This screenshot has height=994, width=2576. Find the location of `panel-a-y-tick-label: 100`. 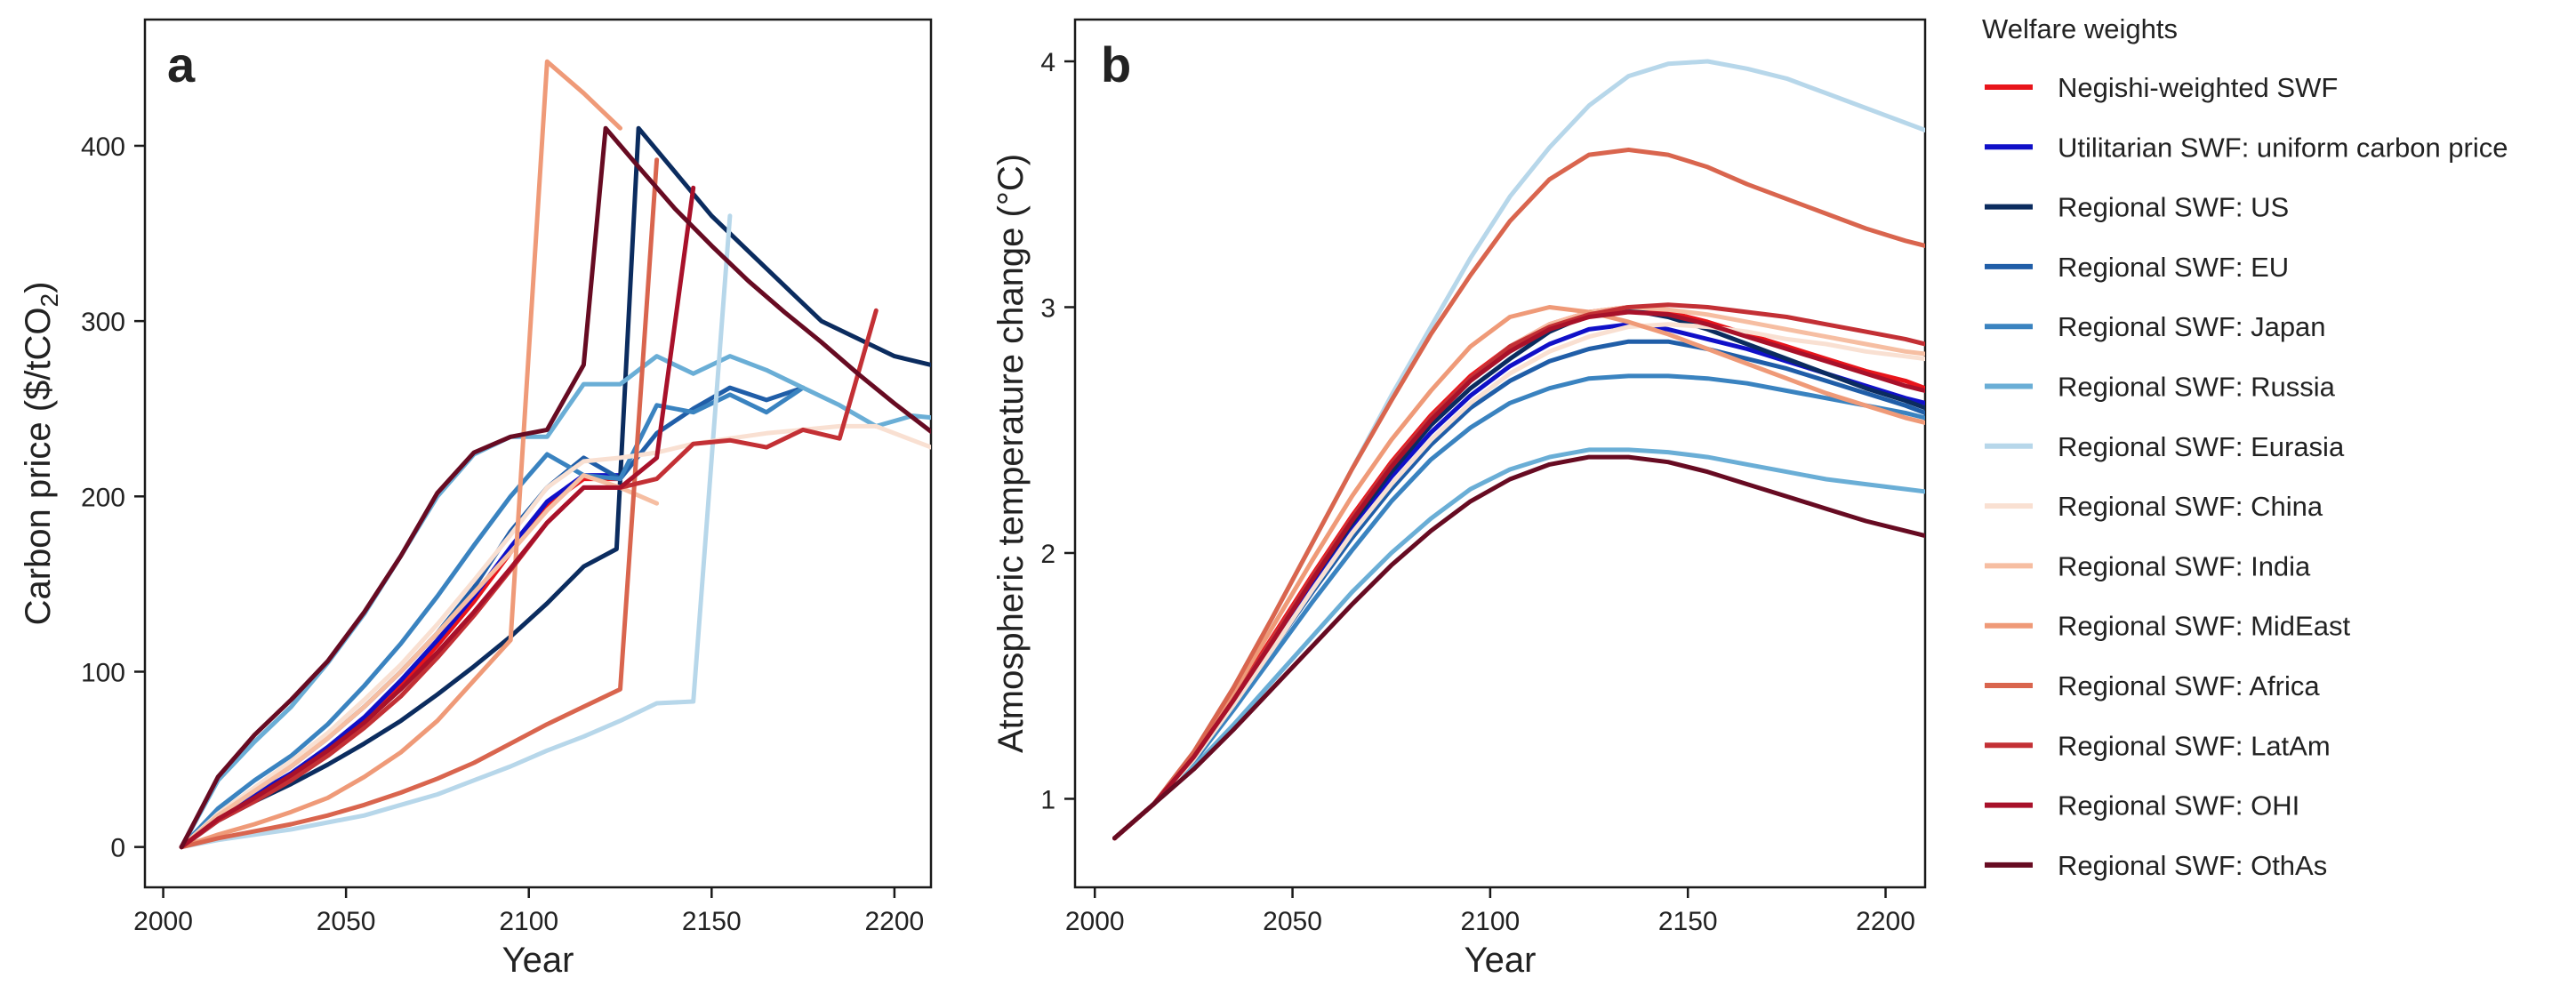

panel-a-y-tick-label: 100 is located at coordinates (103, 672).